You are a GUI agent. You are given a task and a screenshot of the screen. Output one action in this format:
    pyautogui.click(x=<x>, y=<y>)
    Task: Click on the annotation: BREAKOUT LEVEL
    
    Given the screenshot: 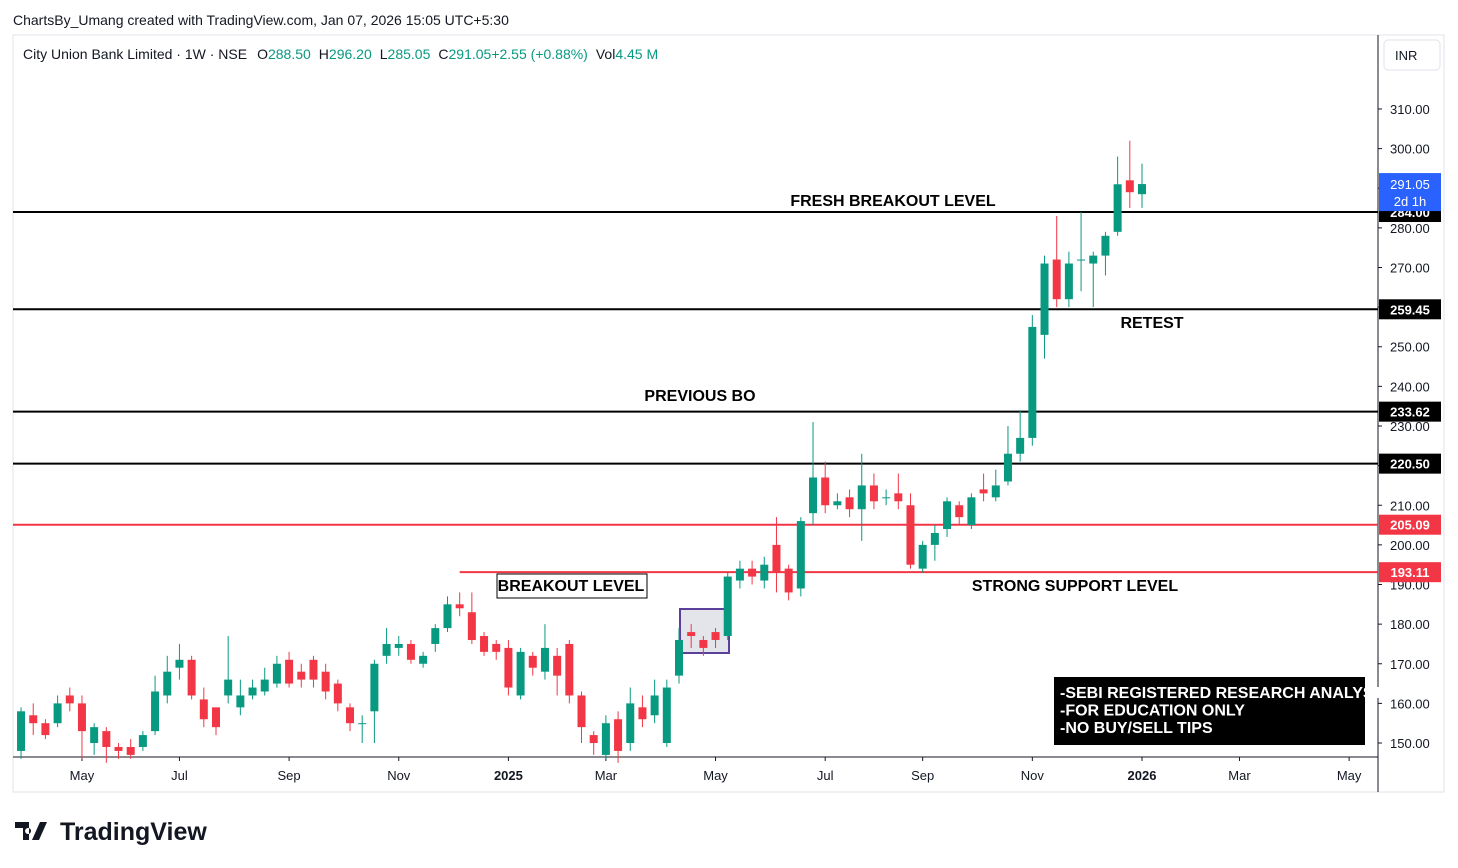 What is the action you would take?
    pyautogui.click(x=571, y=586)
    